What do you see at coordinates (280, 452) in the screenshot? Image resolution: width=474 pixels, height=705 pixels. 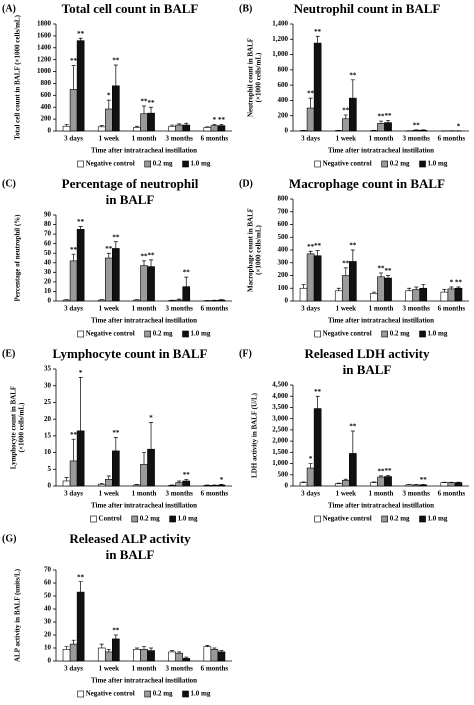 I see `y-tick-label: 1,500` at bounding box center [280, 452].